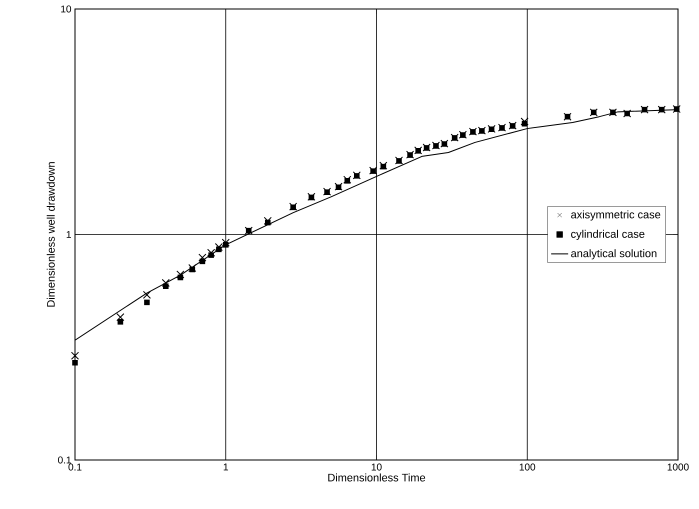  Describe the element at coordinates (377, 477) in the screenshot. I see `x-axis-title: Dimensionless Time` at that location.